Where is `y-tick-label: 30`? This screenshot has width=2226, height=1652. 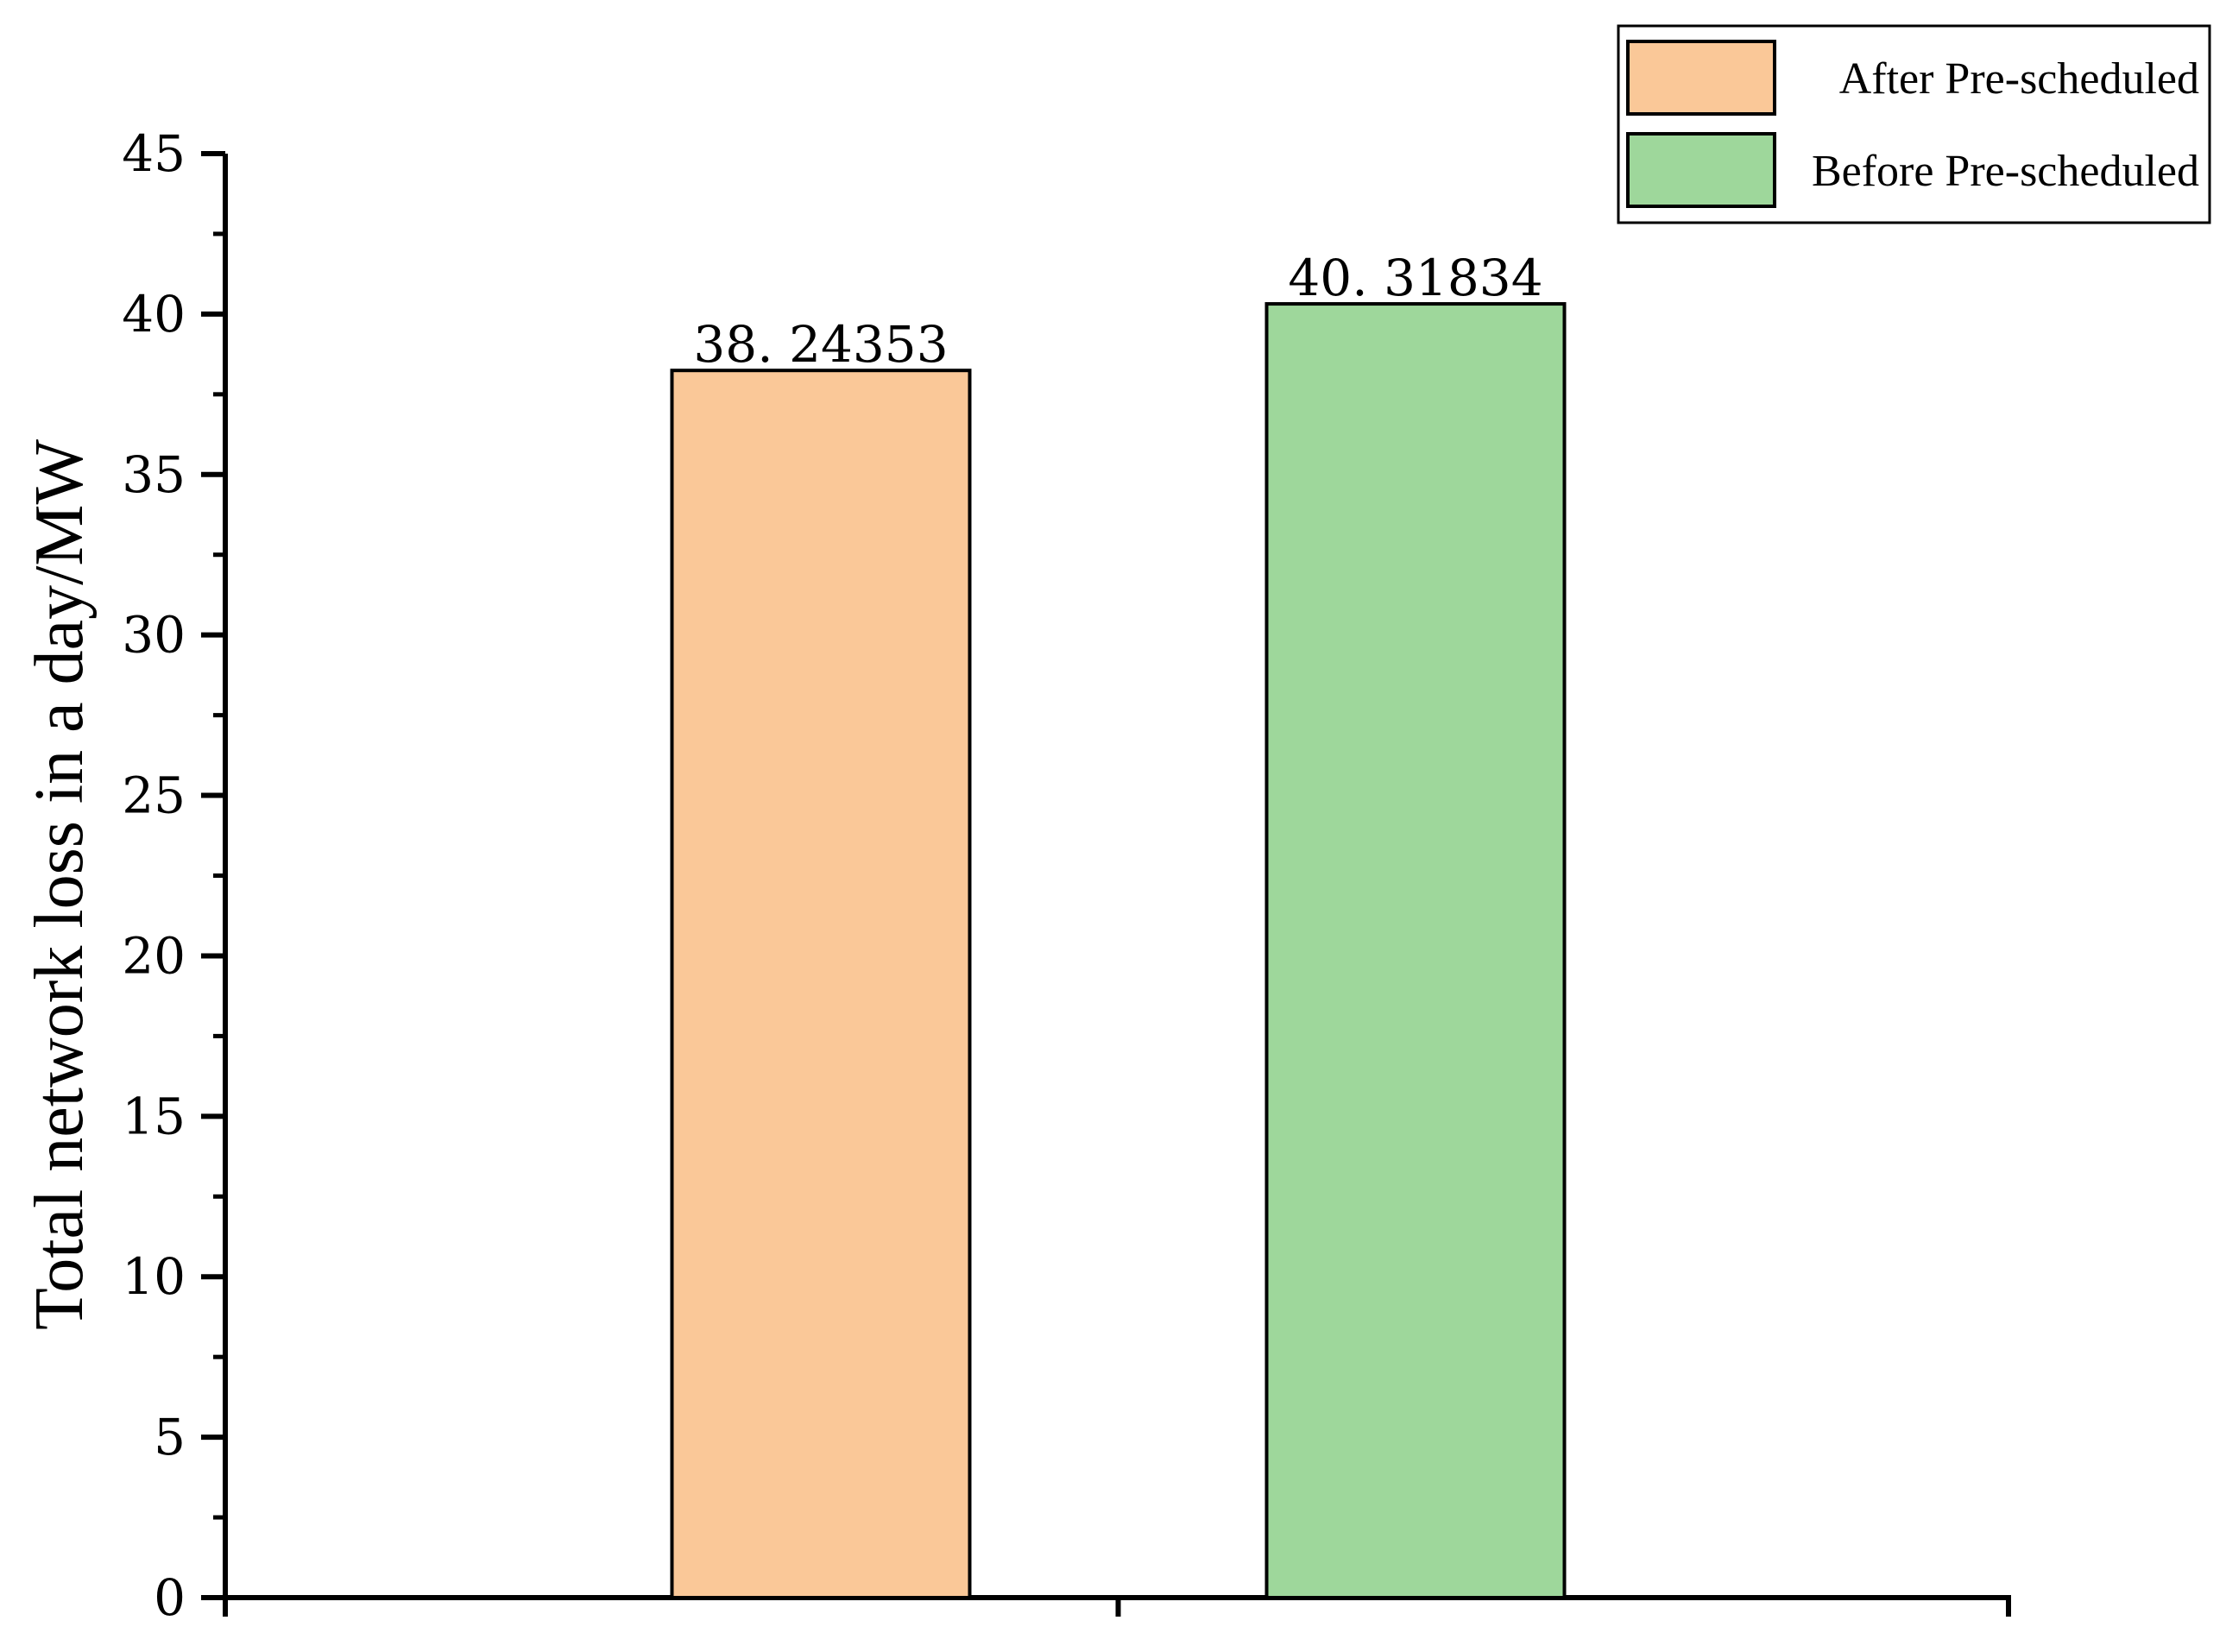 y-tick-label: 30 is located at coordinates (154, 635).